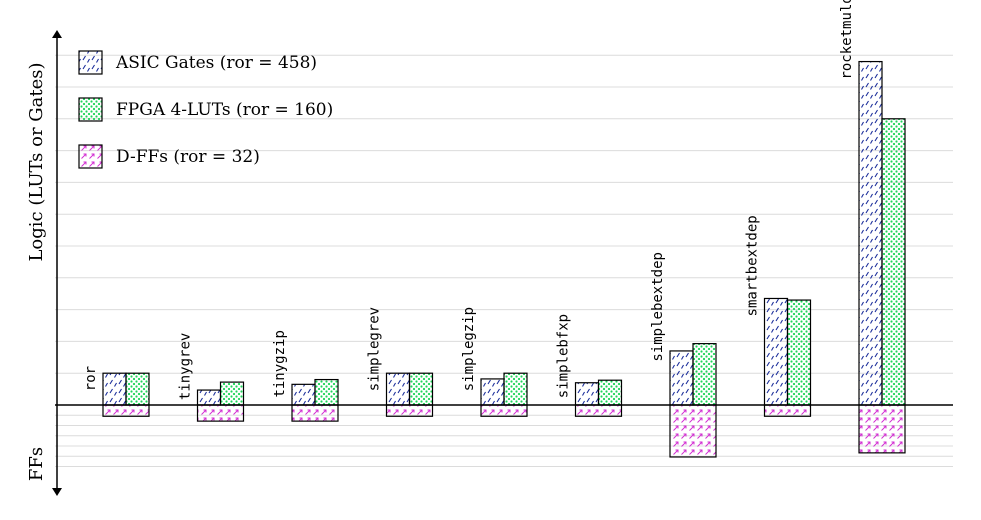 Image resolution: width=981 pixels, height=520 pixels. What do you see at coordinates (126, 410) in the screenshot?
I see `bar-dff-ror` at bounding box center [126, 410].